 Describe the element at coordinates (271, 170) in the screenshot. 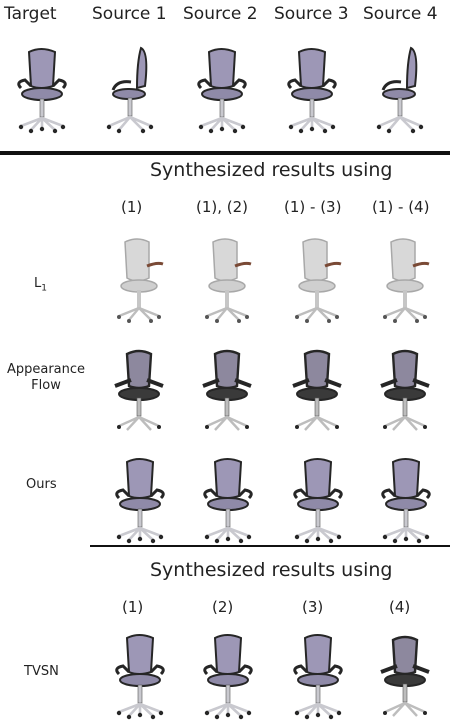

I see `section1-title: Synthesized results using` at that location.